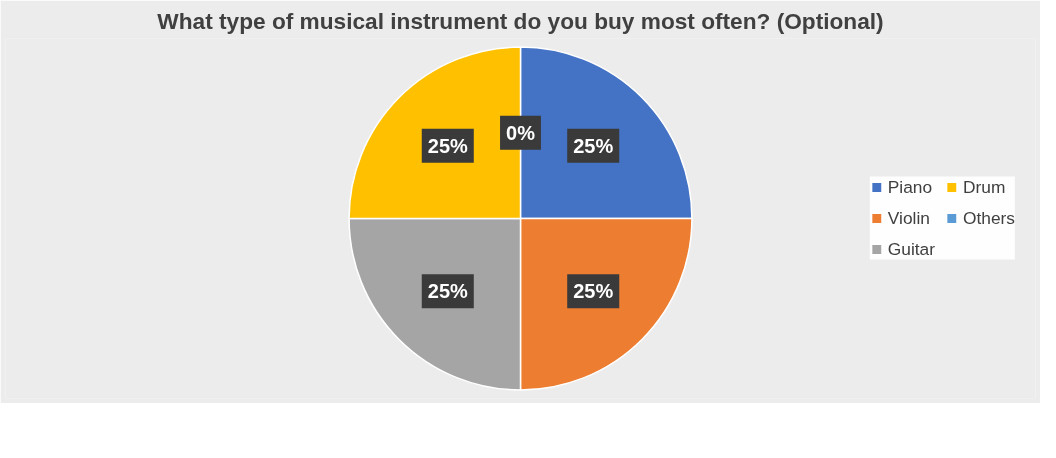 This screenshot has width=1056, height=458. I want to click on legend-label: Violin, so click(908, 218).